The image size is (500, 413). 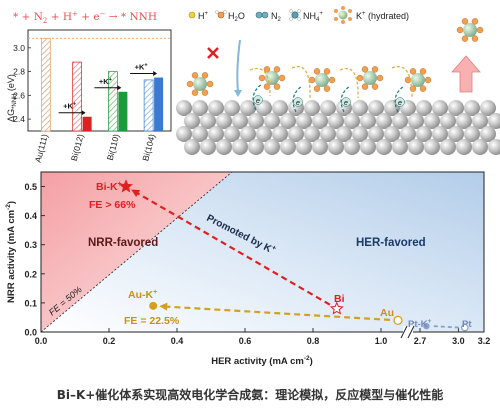 I want to click on activity-xticks: 0.0 0.2 0.4 0.6 0.8 1.0 2.7 3.0 3.2, so click(x=263, y=337).